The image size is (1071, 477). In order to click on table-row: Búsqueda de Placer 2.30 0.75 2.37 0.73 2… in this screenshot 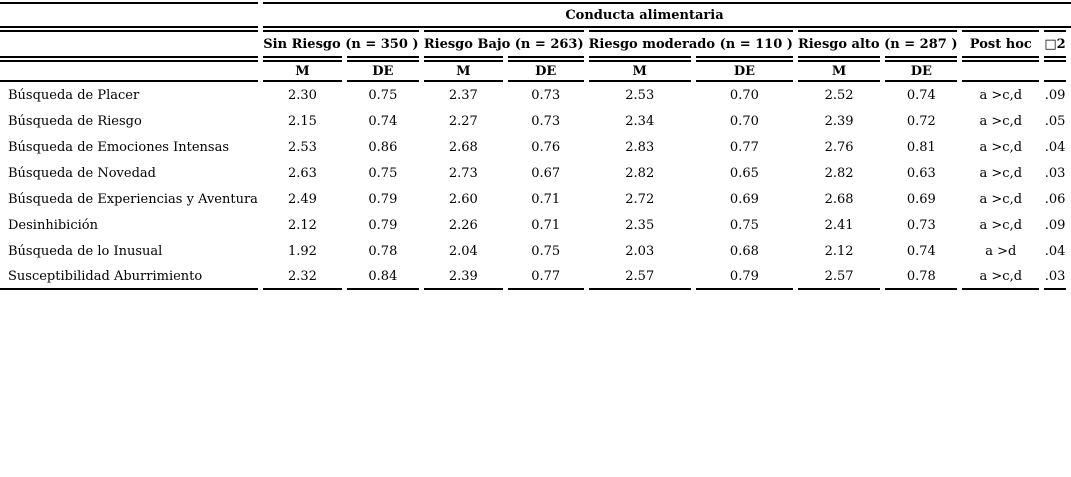, I will do `click(533, 95)`.